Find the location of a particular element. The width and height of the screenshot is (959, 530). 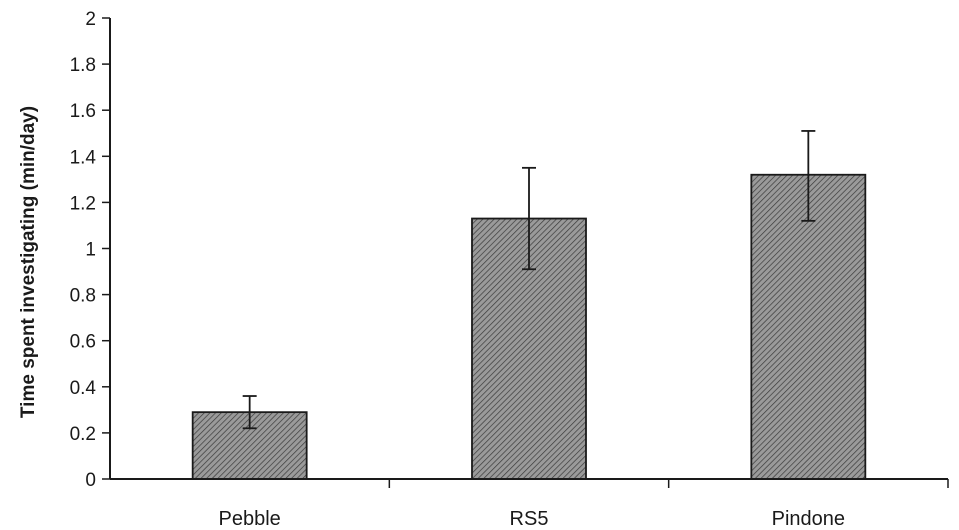

y-axis-label: Time spent investigating (min/day) is located at coordinates (28, 262).